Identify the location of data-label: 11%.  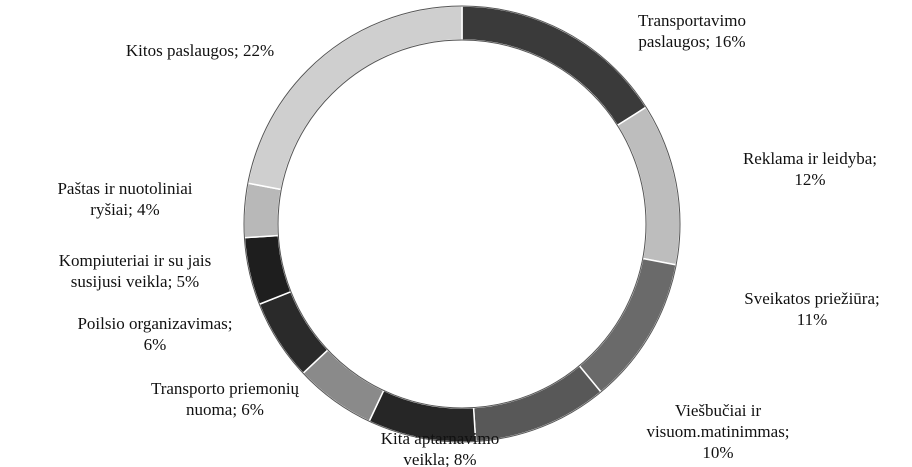
(812, 319).